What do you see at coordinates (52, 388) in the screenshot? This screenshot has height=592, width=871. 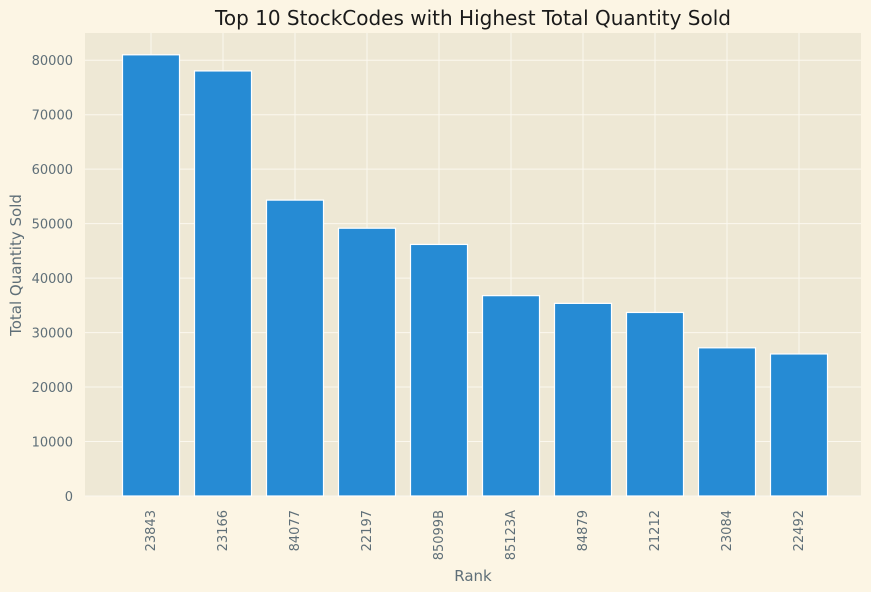 I see `y-tick-label: 20000` at bounding box center [52, 388].